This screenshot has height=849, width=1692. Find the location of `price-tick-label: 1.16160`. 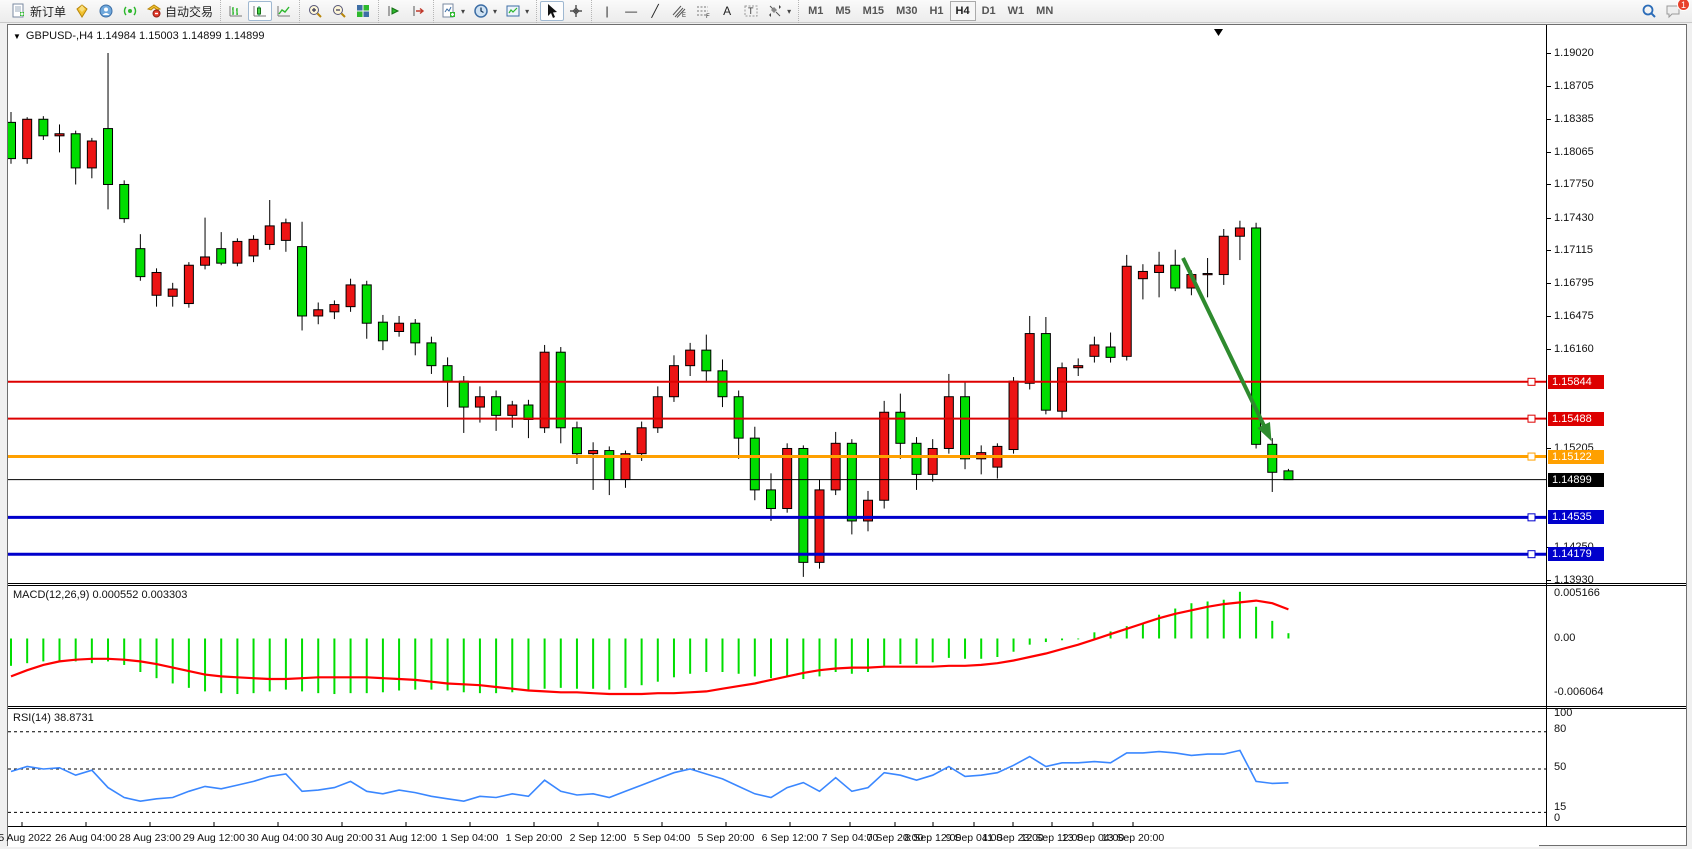

price-tick-label: 1.16160 is located at coordinates (1574, 349).